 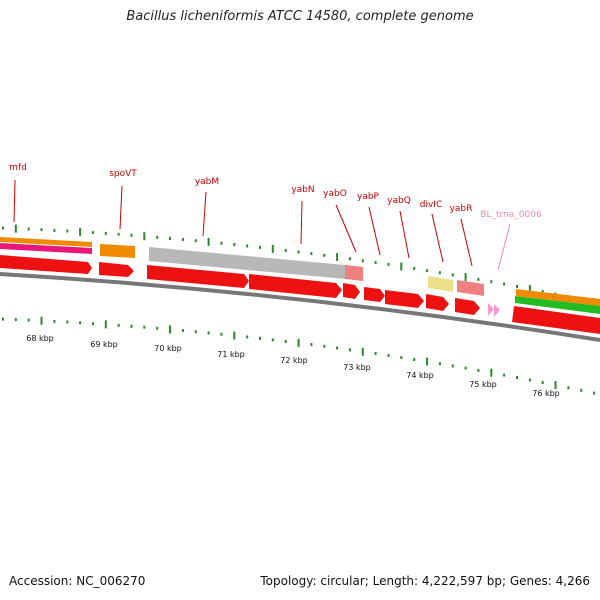 I want to click on yabO-light-bar, so click(x=354, y=273).